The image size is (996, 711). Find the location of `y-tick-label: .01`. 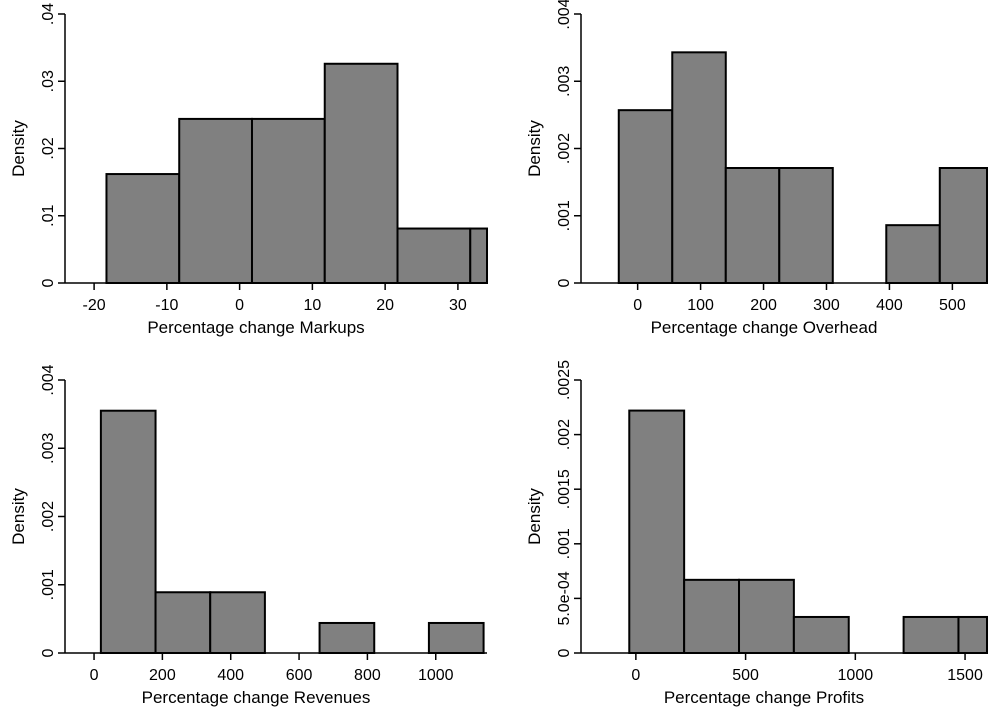

y-tick-label: .01 is located at coordinates (48, 216).